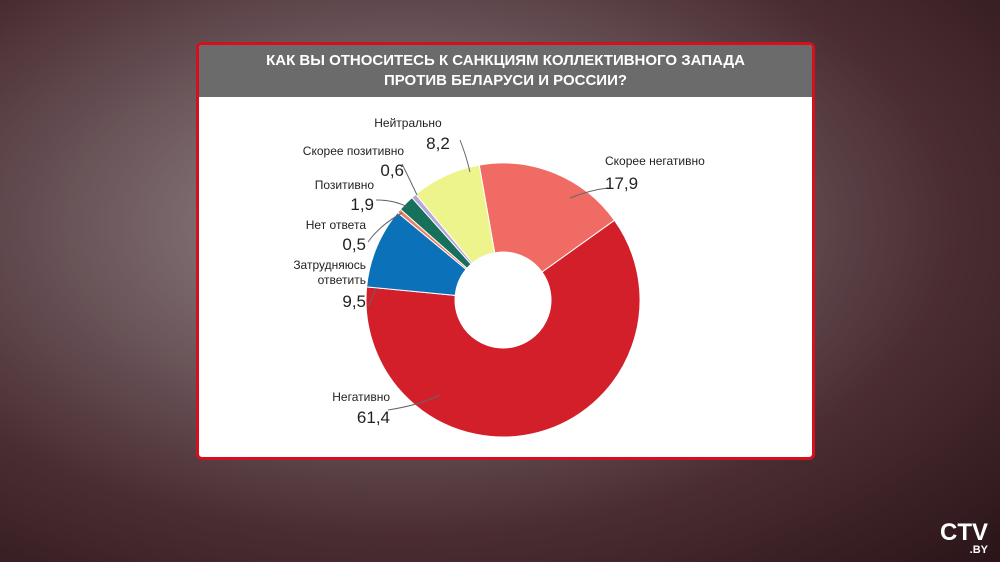 This screenshot has width=1000, height=562. What do you see at coordinates (622, 183) in the screenshot?
I see `value-label: 17,9` at bounding box center [622, 183].